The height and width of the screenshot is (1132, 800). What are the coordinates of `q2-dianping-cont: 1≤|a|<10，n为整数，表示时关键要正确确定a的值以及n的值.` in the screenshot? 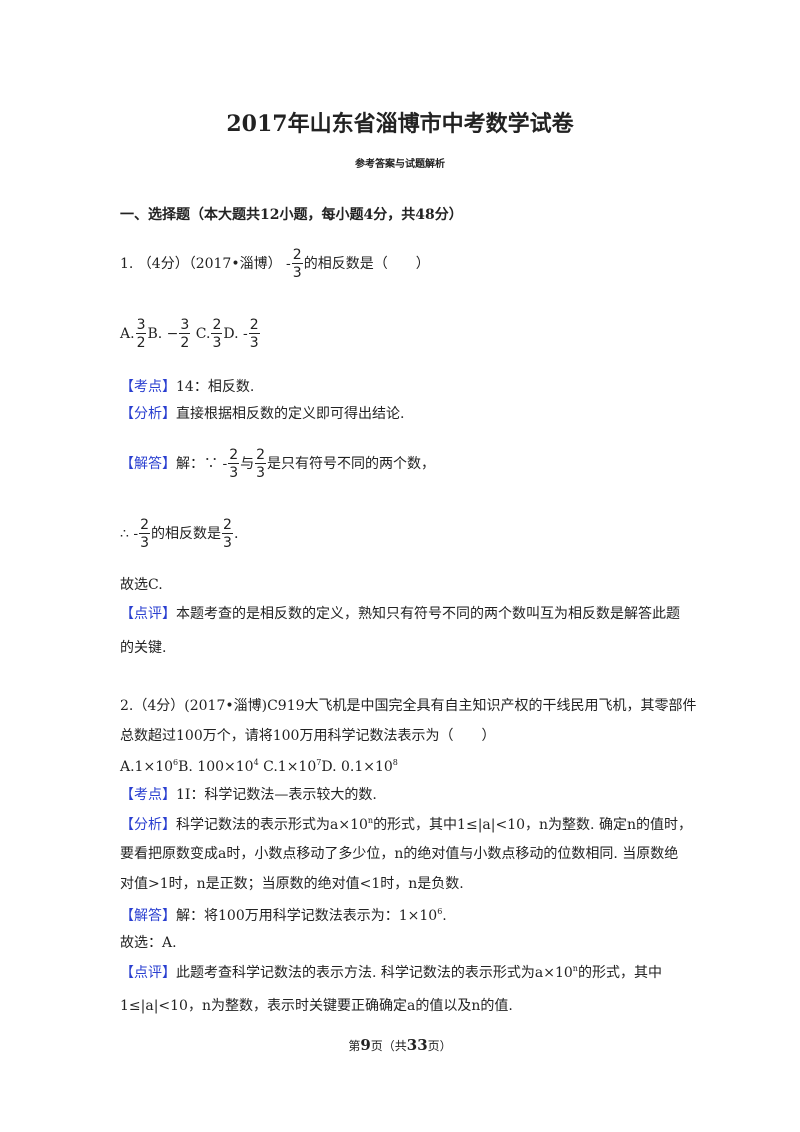 It's located at (316, 1006).